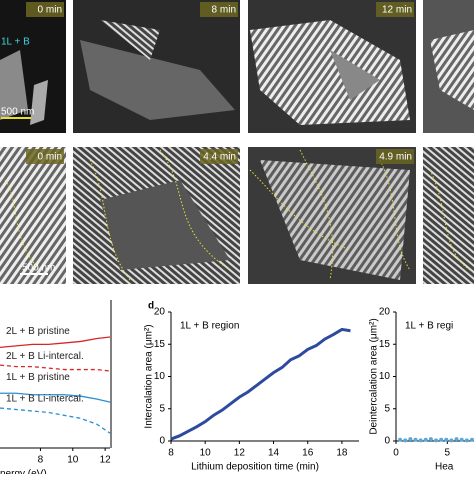  Describe the element at coordinates (255, 467) in the screenshot. I see `x-axis-label: Lithium deposition time (min)` at that location.